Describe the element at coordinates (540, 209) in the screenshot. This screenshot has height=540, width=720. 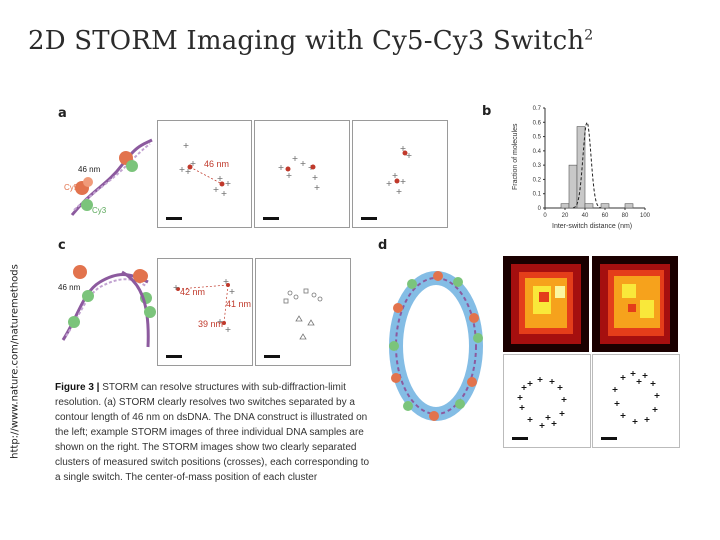
I see `y-tick-label: 0` at that location.